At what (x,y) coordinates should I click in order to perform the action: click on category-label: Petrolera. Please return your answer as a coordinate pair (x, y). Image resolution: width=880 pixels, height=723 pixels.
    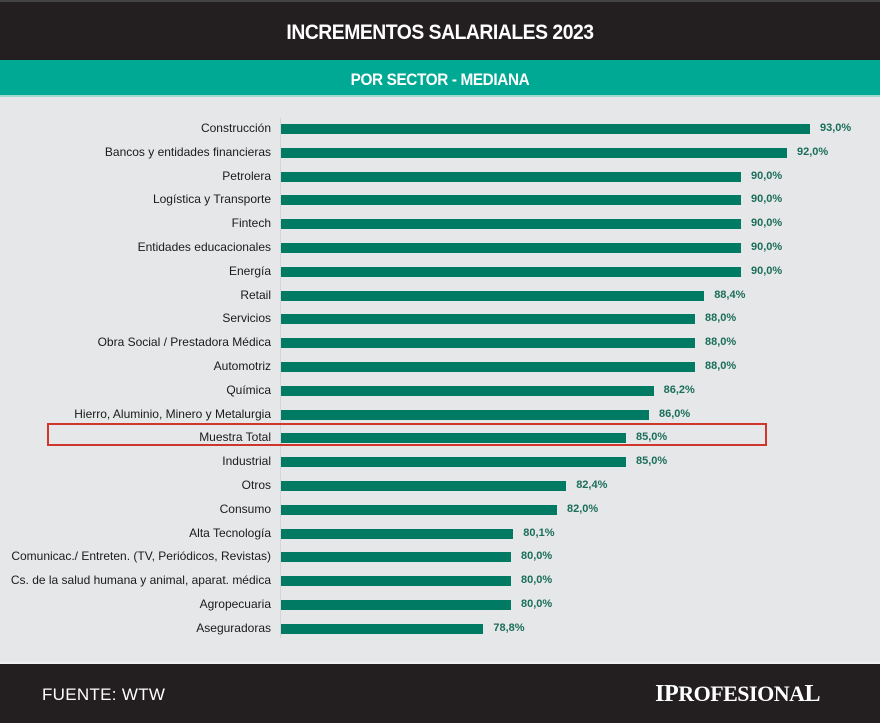
    Looking at the image, I should click on (246, 175).